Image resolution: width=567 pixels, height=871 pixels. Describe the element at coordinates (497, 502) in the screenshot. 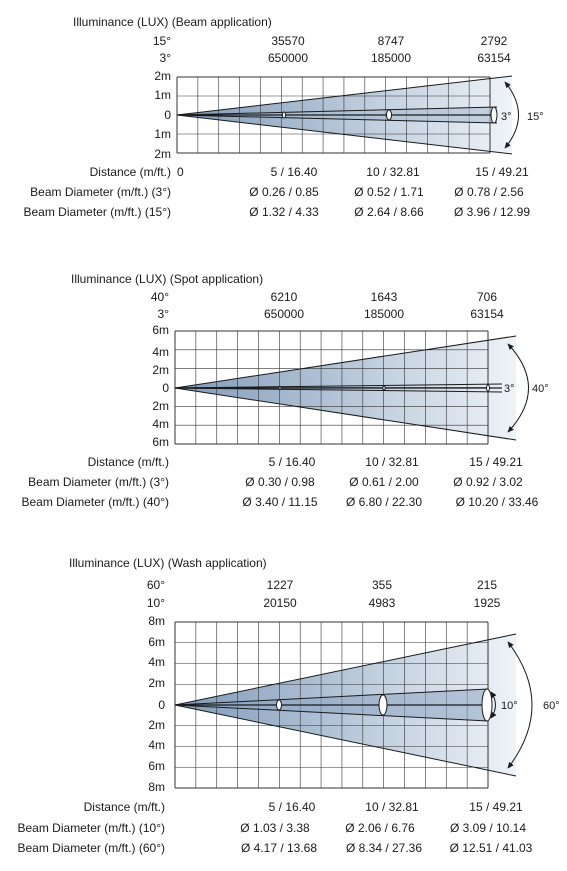

I see `diameter-value: Ø 10.20 / 33.46` at that location.